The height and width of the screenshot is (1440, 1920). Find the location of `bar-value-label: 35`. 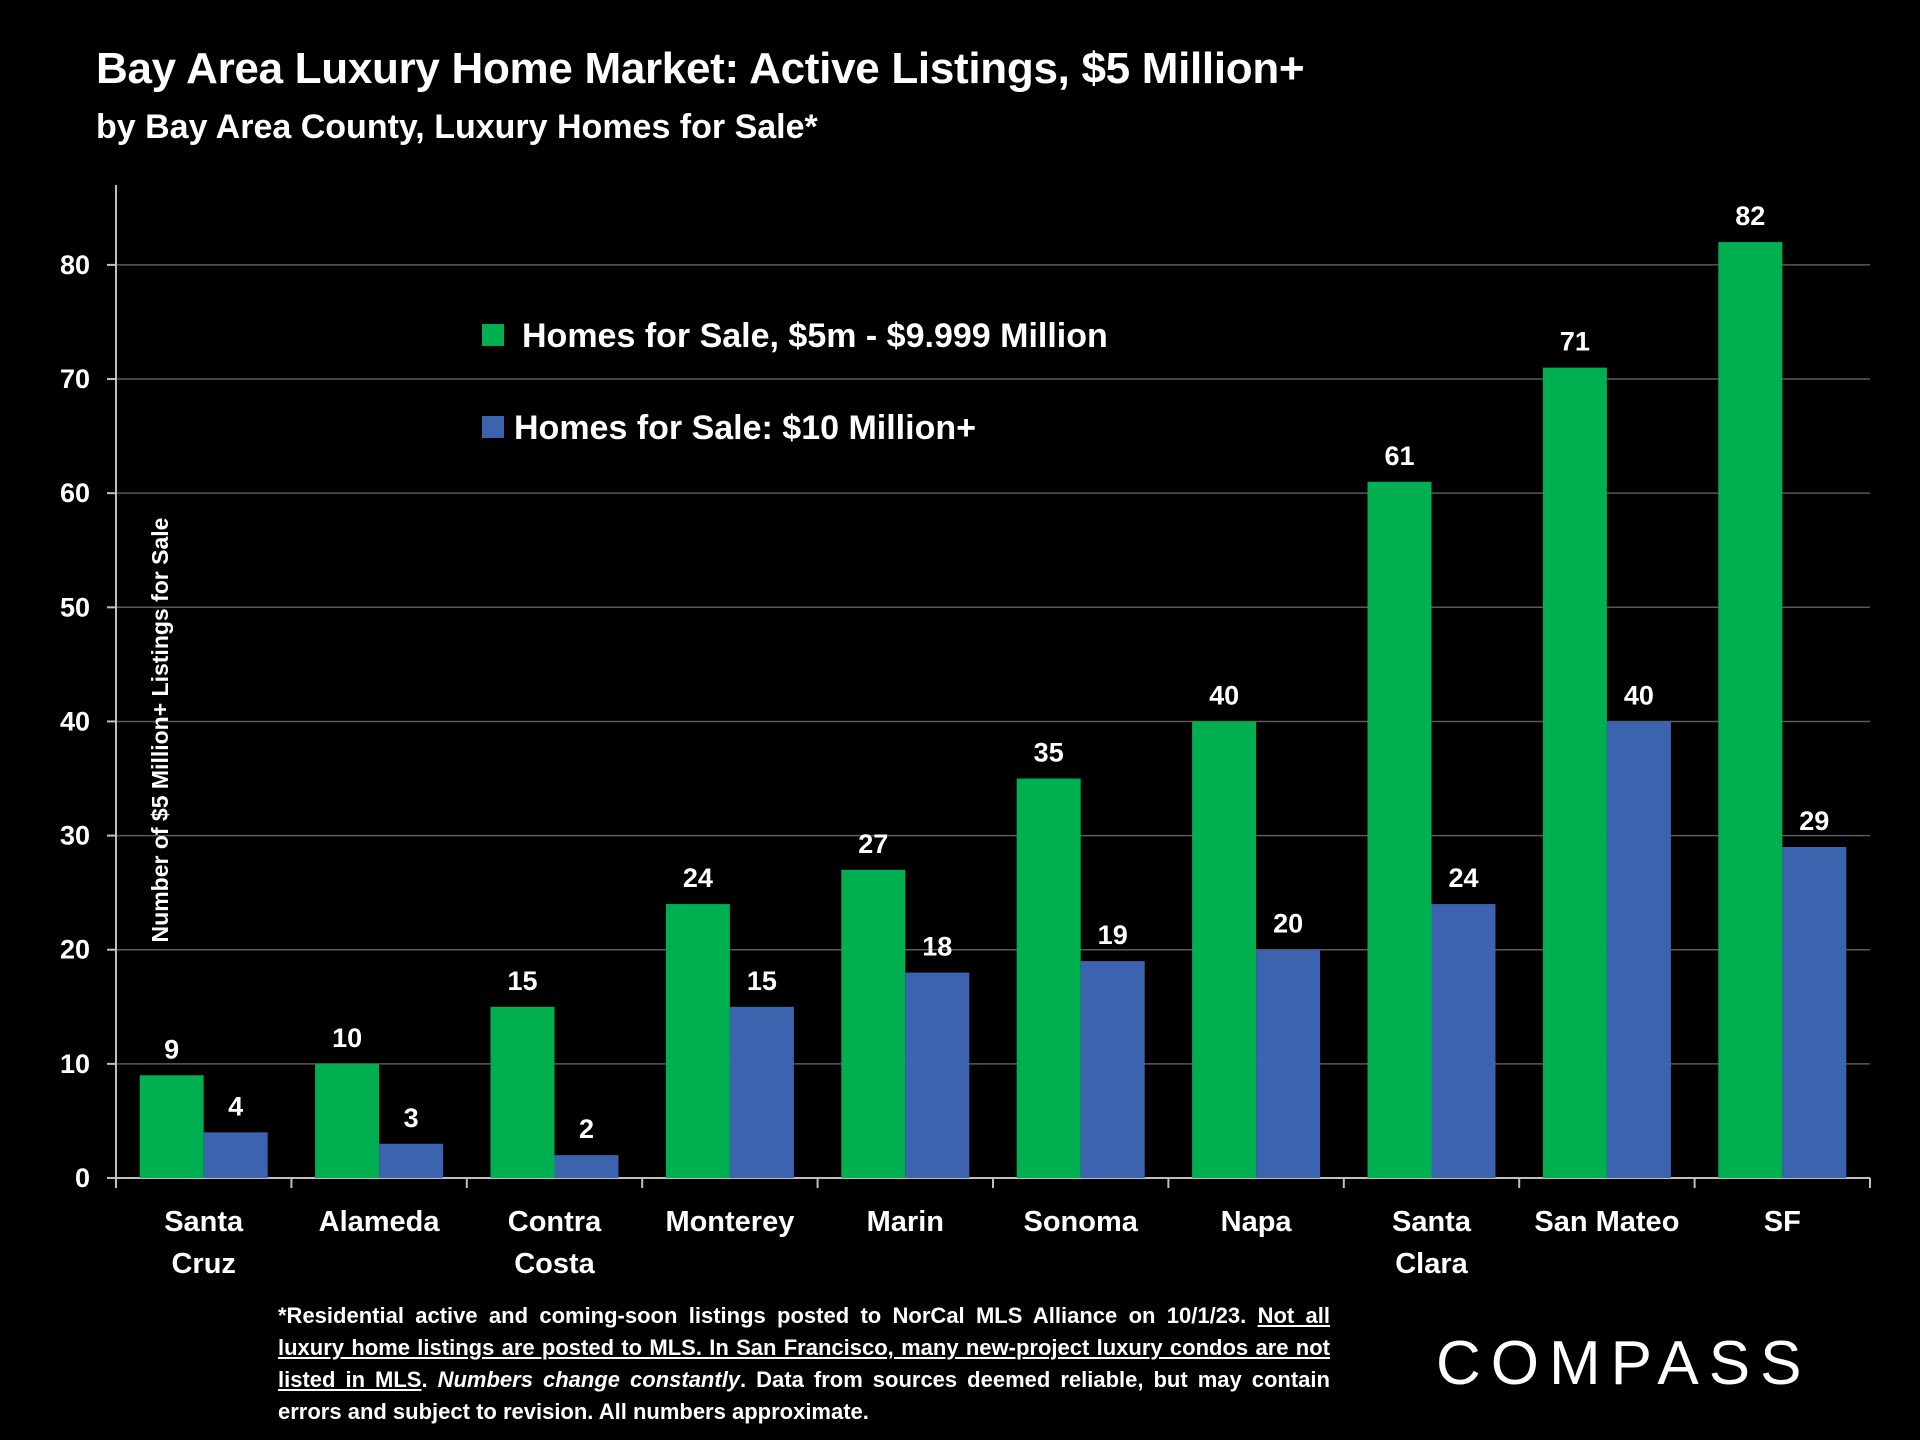

bar-value-label: 35 is located at coordinates (1049, 753).